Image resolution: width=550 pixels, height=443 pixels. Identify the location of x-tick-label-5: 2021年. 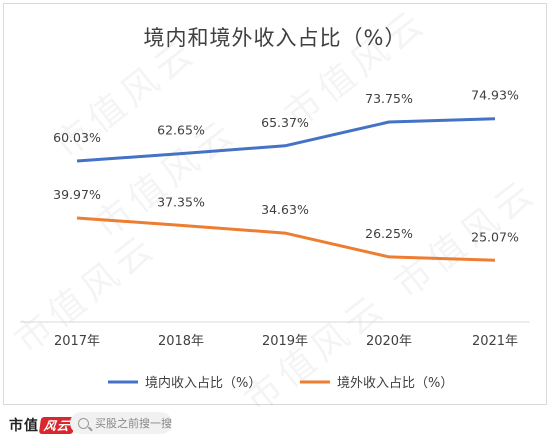
(495, 341).